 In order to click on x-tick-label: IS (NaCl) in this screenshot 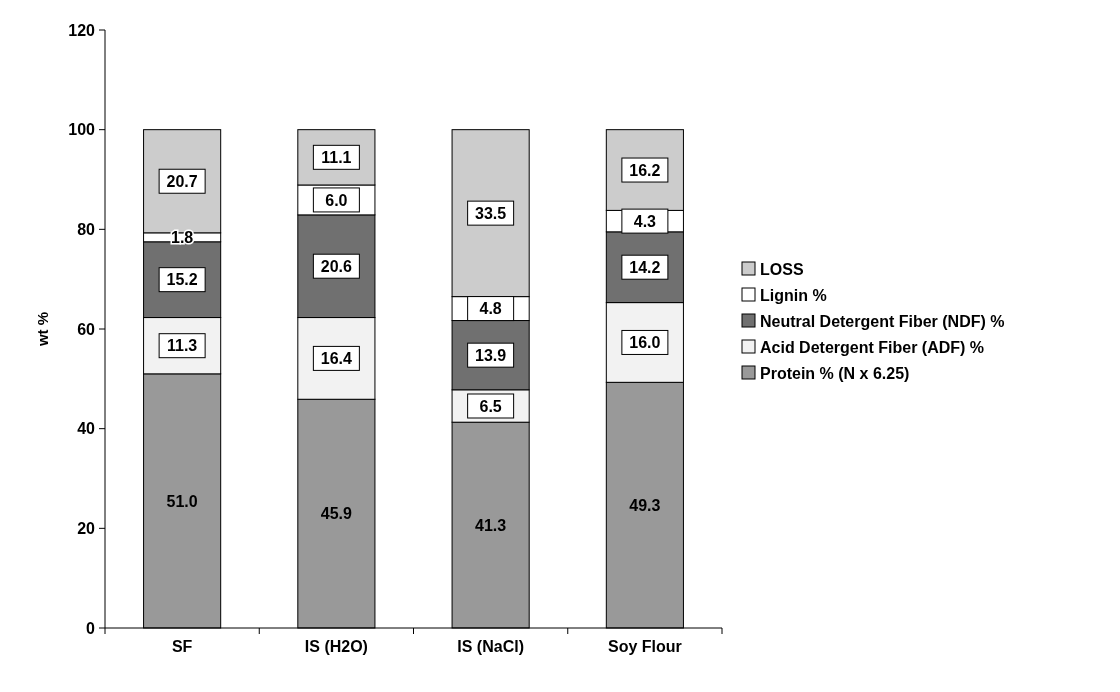, I will do `click(490, 646)`.